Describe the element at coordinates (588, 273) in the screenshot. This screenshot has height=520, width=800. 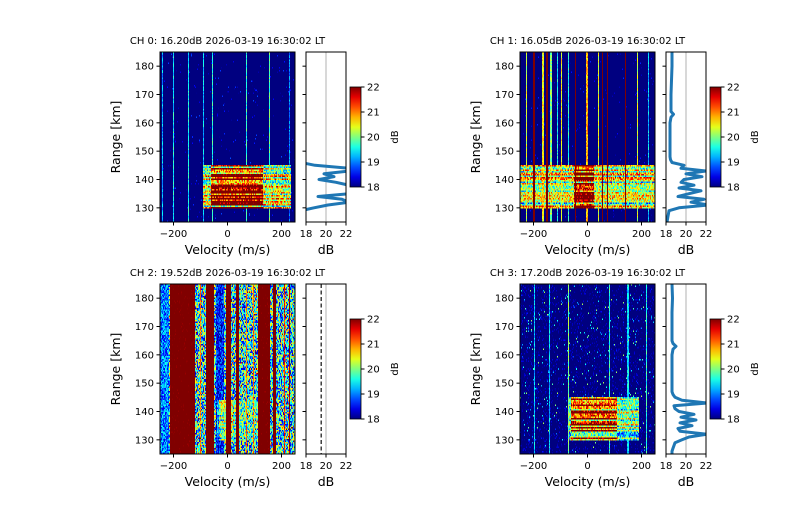
I see `panel-title: CH 3: 17.20dB 2026-03-19 16:30:02 LT` at that location.